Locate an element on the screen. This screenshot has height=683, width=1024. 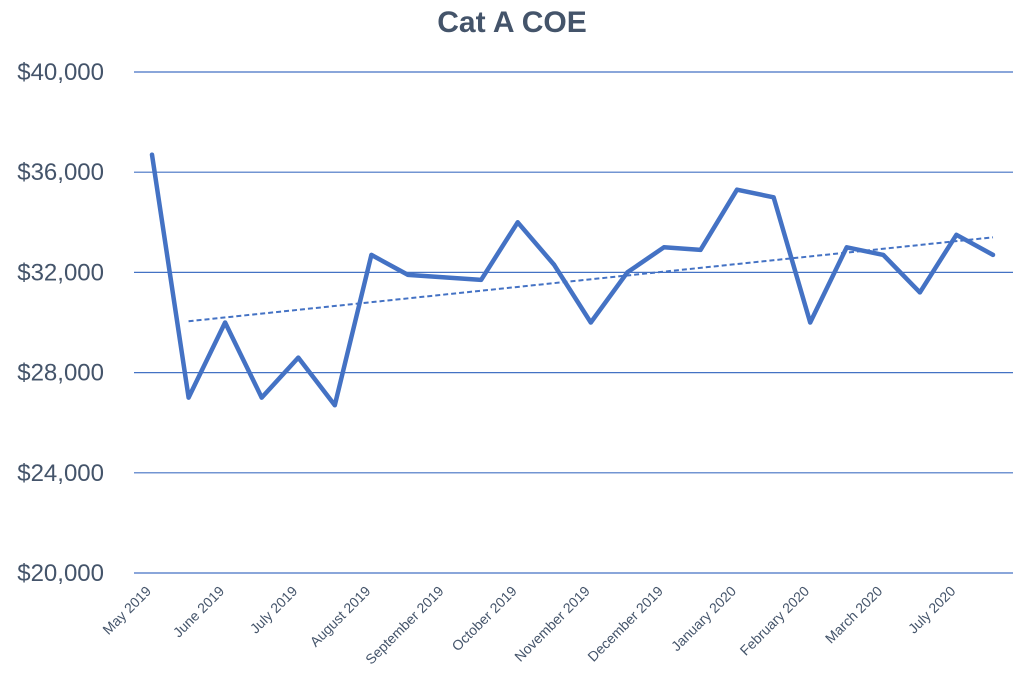
y-tick-label: $24,000 is located at coordinates (60, 473).